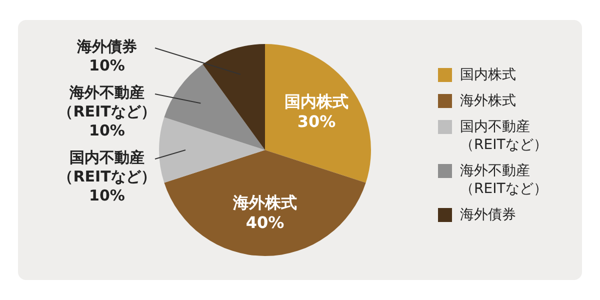 This screenshot has width=600, height=300. What do you see at coordinates (488, 75) in the screenshot?
I see `legend-label: 国内株式` at bounding box center [488, 75].